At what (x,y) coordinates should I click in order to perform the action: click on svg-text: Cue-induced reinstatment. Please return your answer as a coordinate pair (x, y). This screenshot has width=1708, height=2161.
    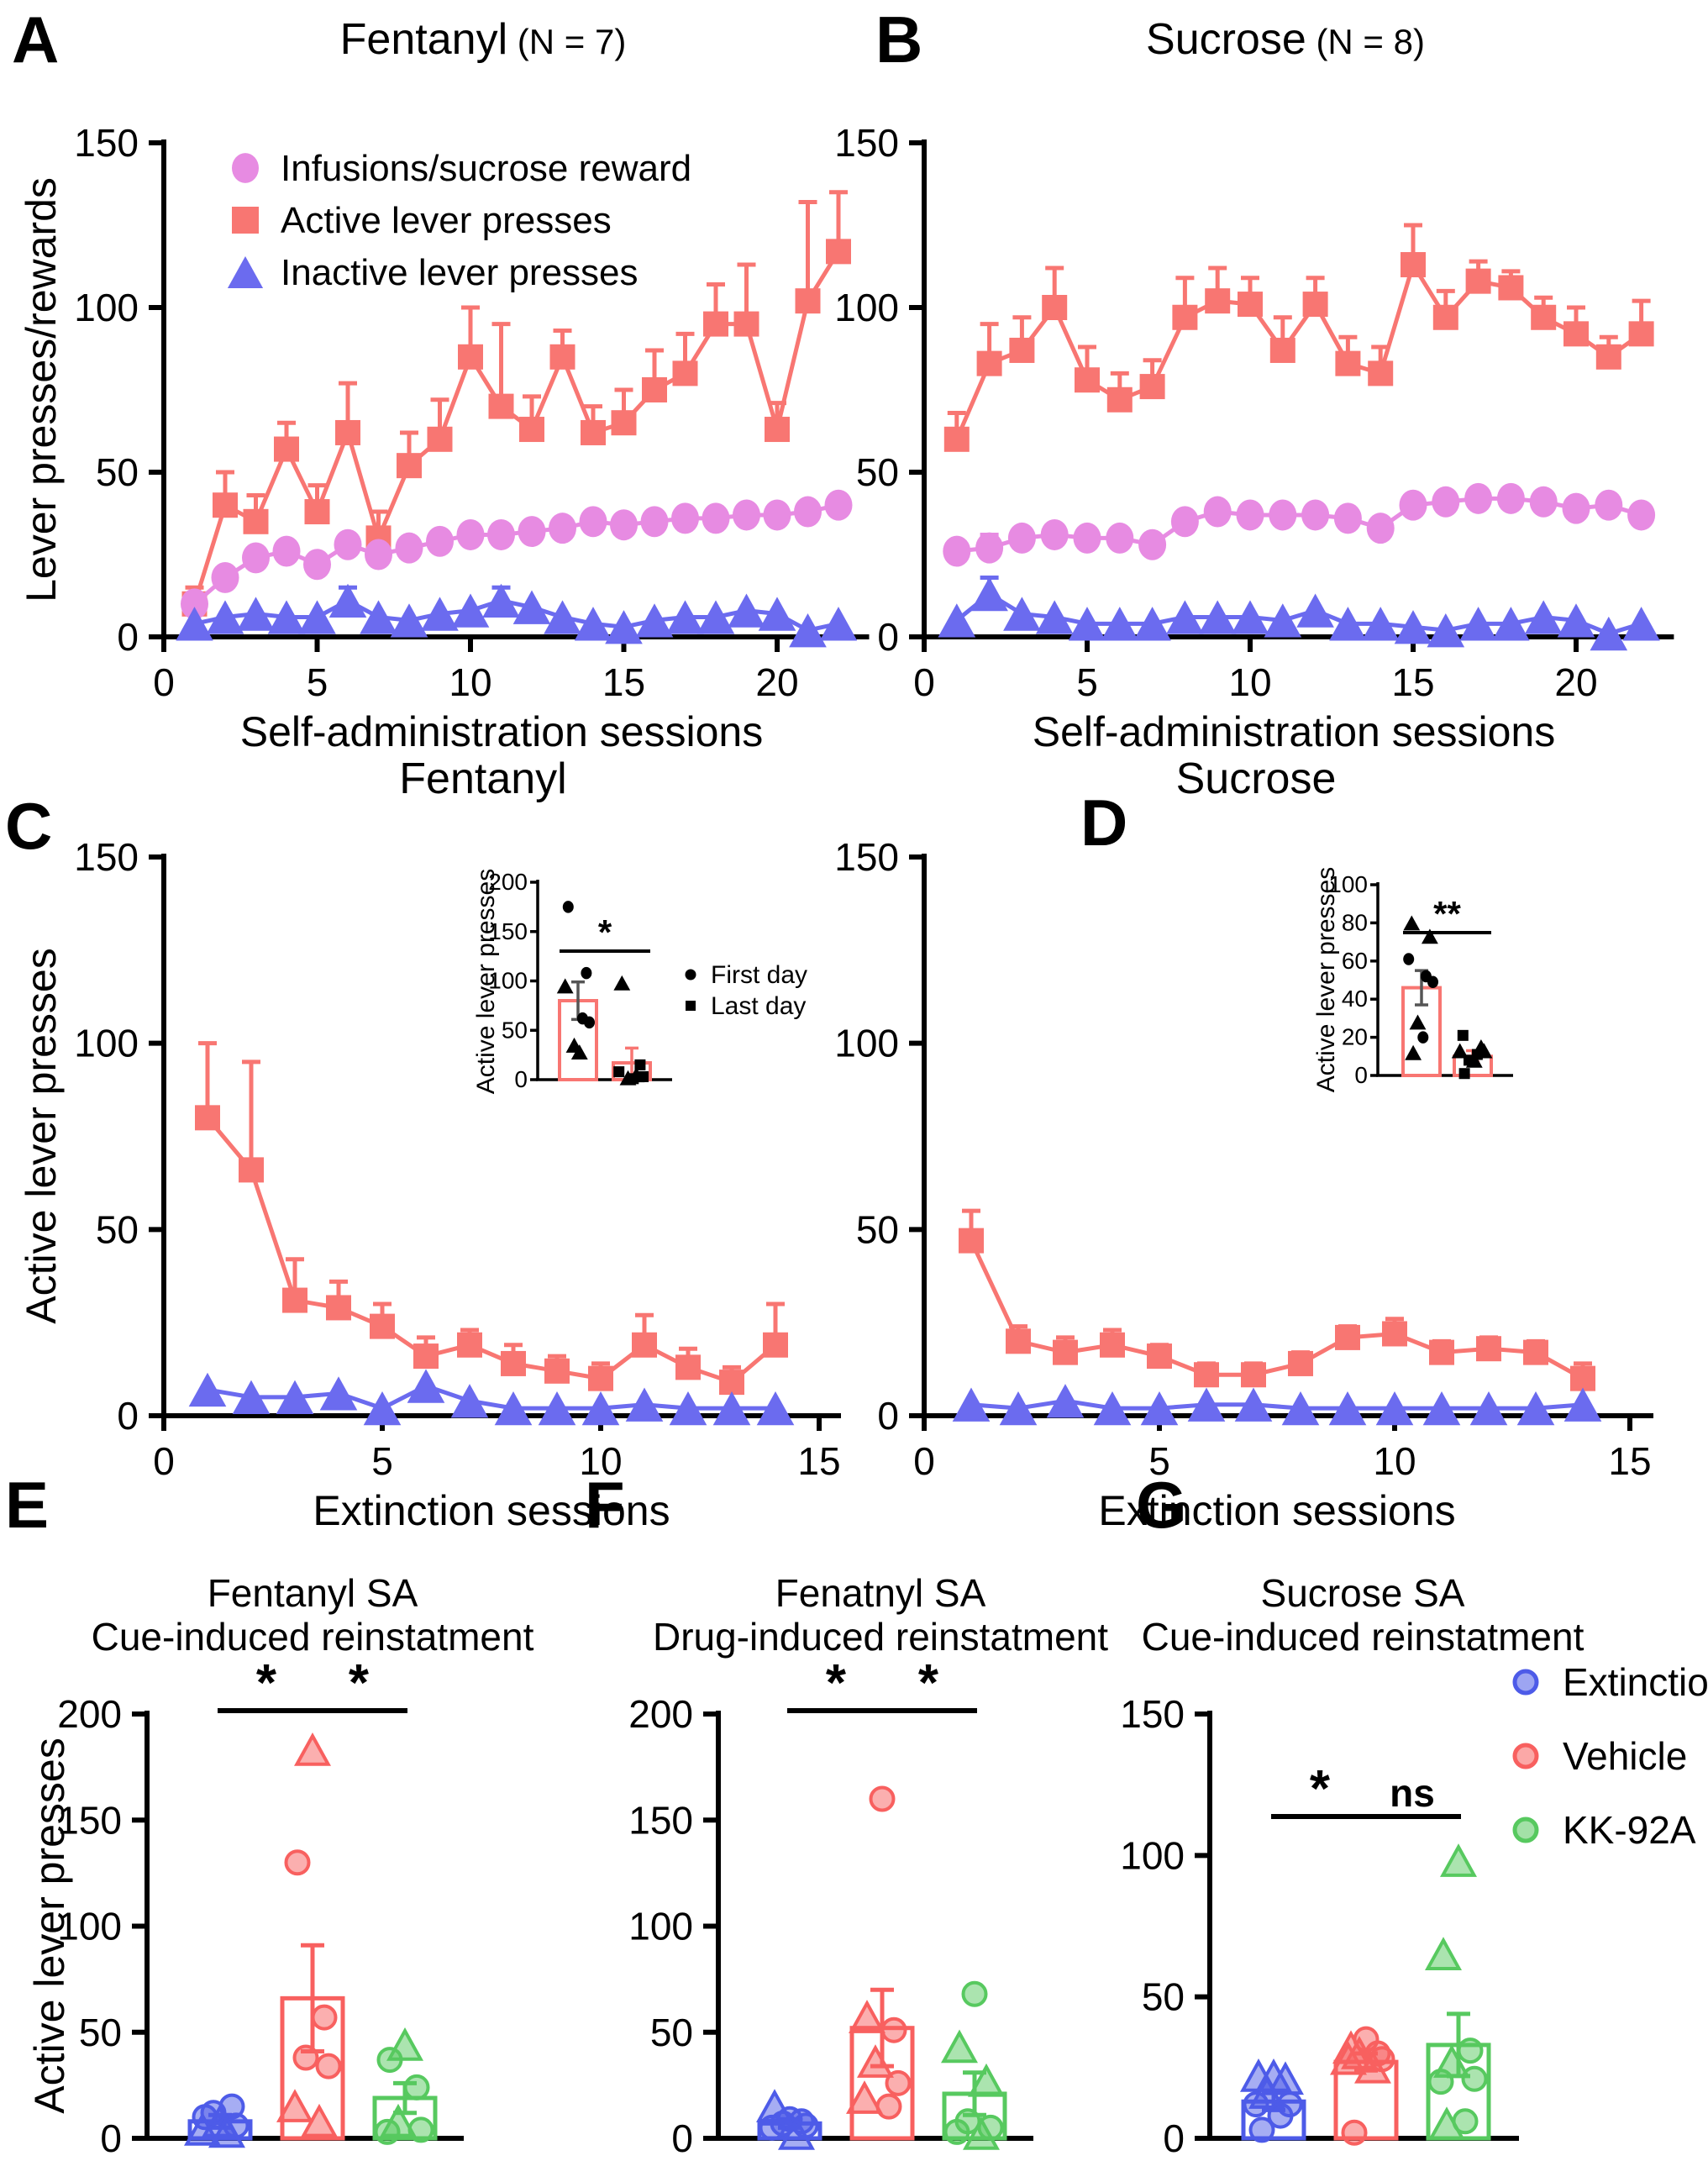
    Looking at the image, I should click on (313, 1637).